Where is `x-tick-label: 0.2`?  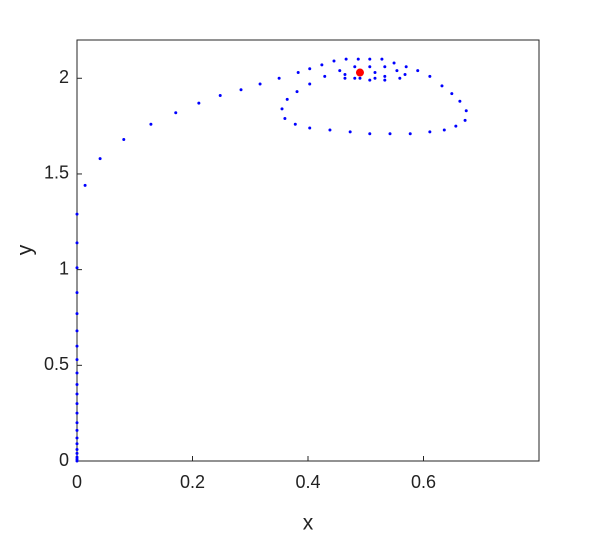
x-tick-label: 0.2 is located at coordinates (192, 482).